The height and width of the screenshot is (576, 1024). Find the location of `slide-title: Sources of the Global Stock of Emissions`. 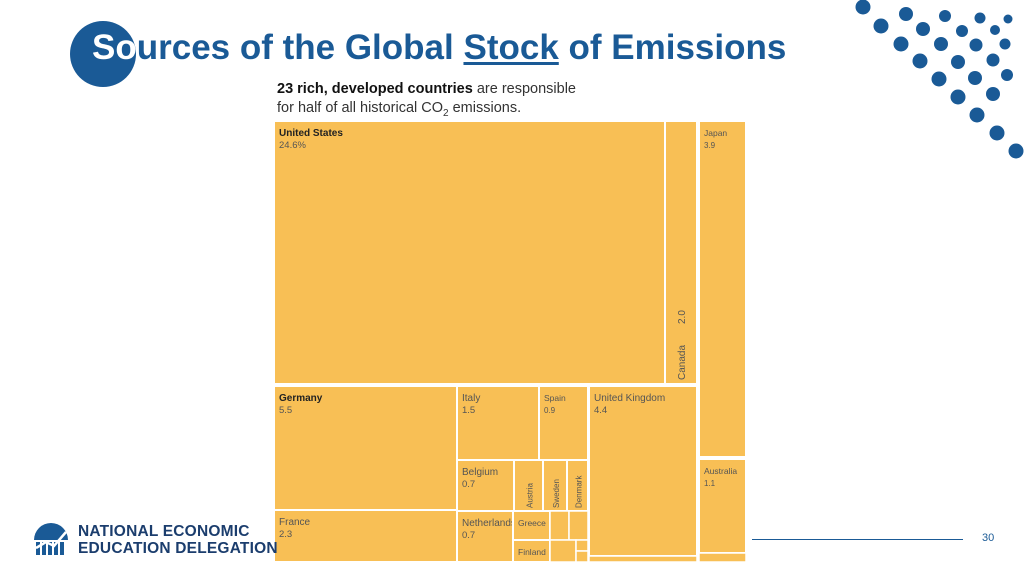

slide-title: Sources of the Global Stock of Emissions is located at coordinates (439, 48).